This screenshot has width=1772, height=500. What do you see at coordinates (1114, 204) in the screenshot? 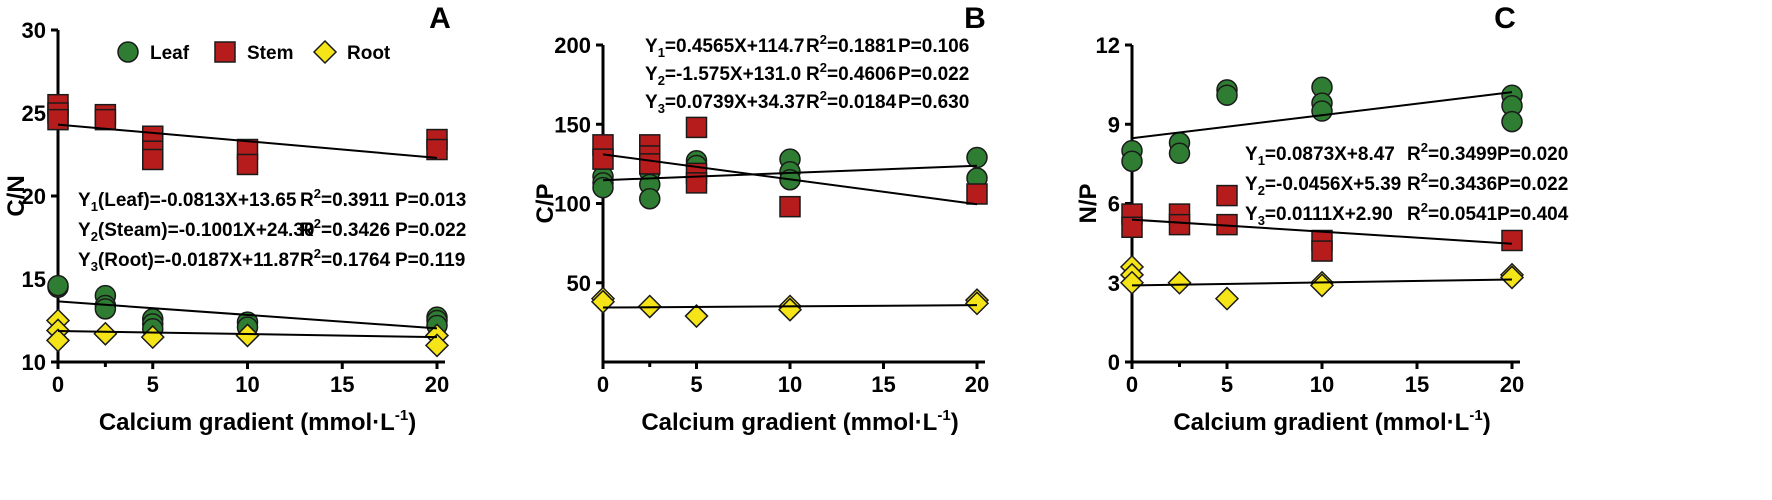
I see `y-tick-label: 6` at bounding box center [1114, 204].